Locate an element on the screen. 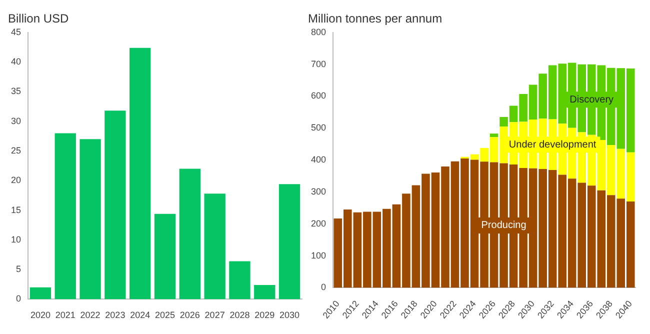 Image resolution: width=650 pixels, height=334 pixels. series-label: Producing is located at coordinates (503, 226).